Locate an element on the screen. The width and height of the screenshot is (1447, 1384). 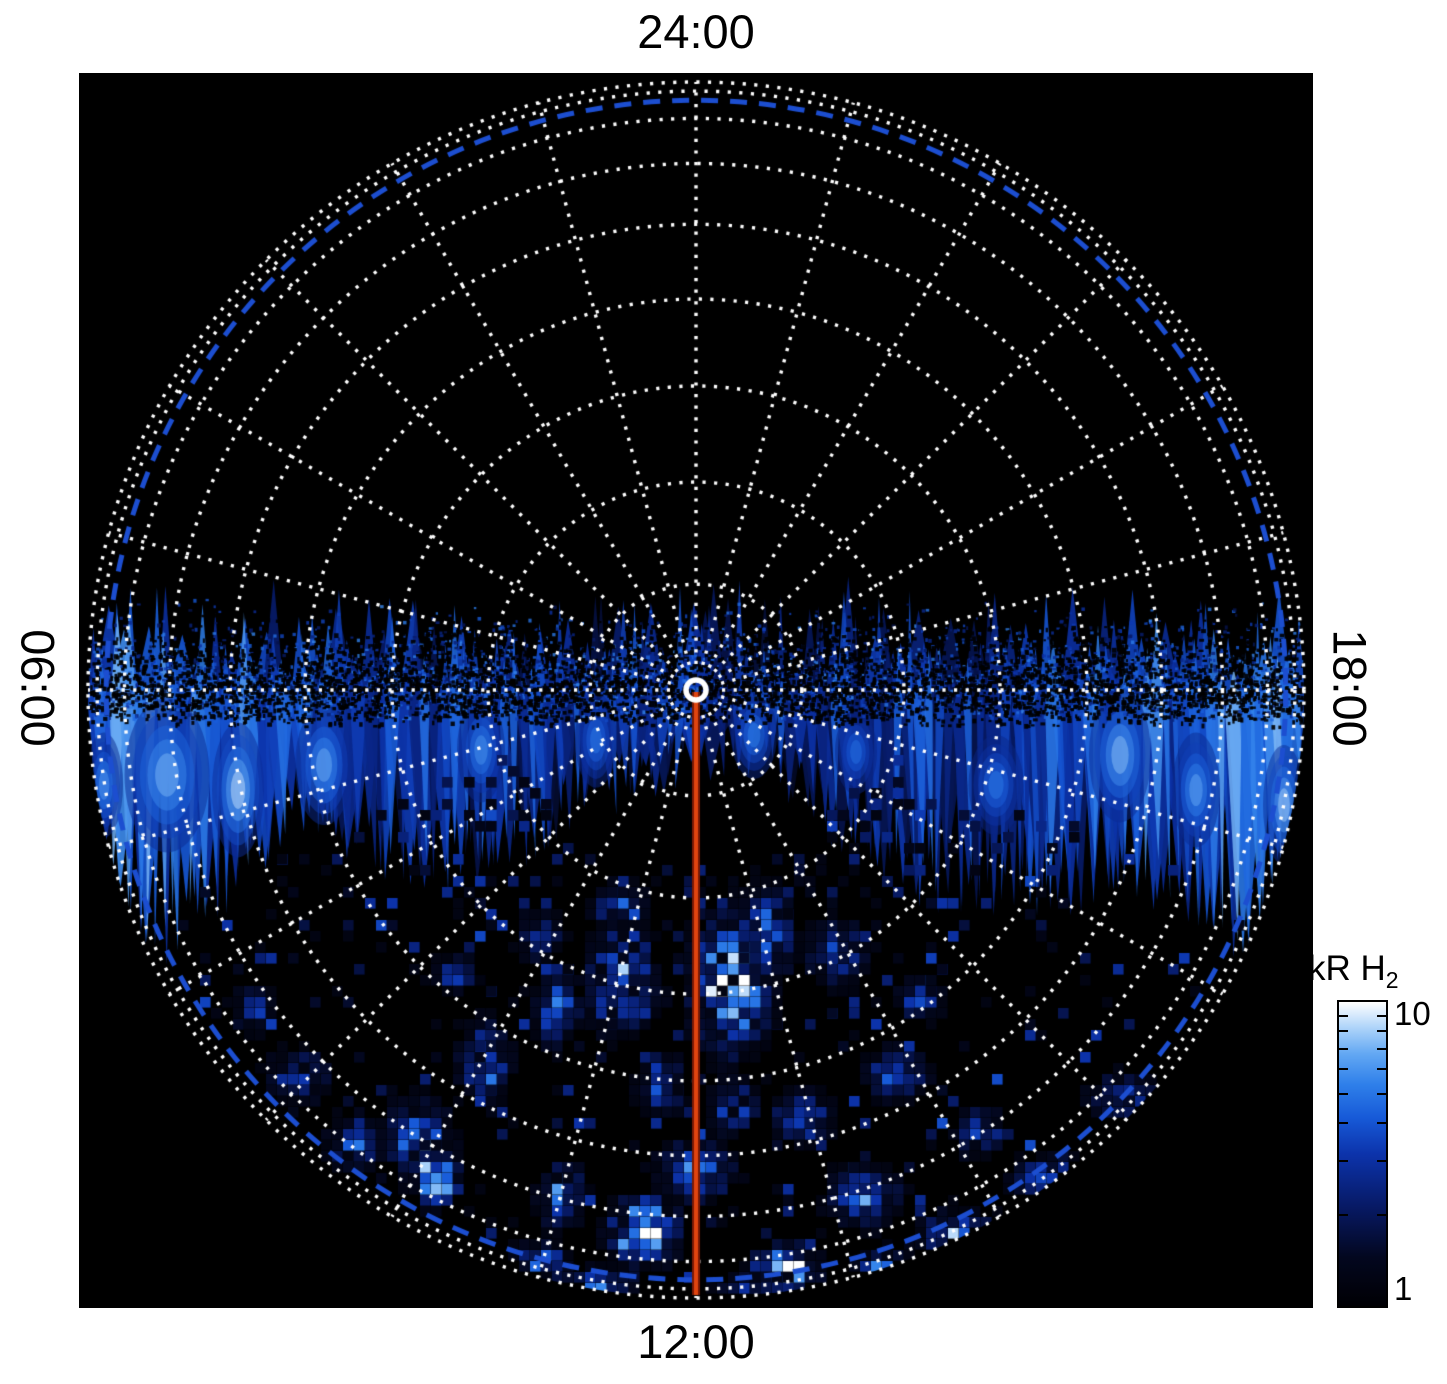
colorbar-title-text: kR H is located at coordinates (1347, 968).